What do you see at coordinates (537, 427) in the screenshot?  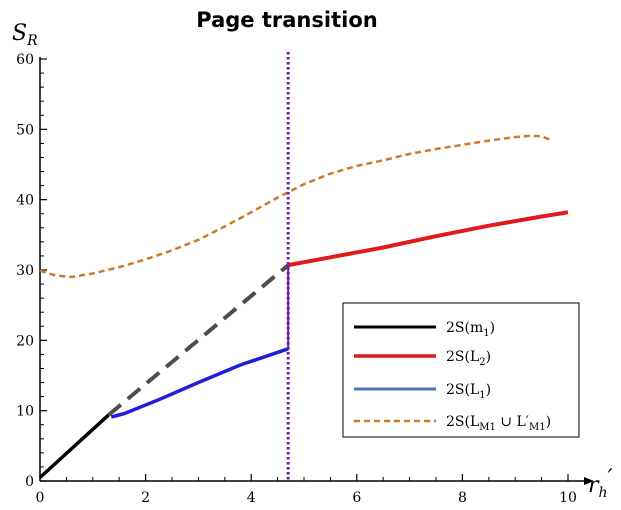 I see `legend-text-sub2: M1` at bounding box center [537, 427].